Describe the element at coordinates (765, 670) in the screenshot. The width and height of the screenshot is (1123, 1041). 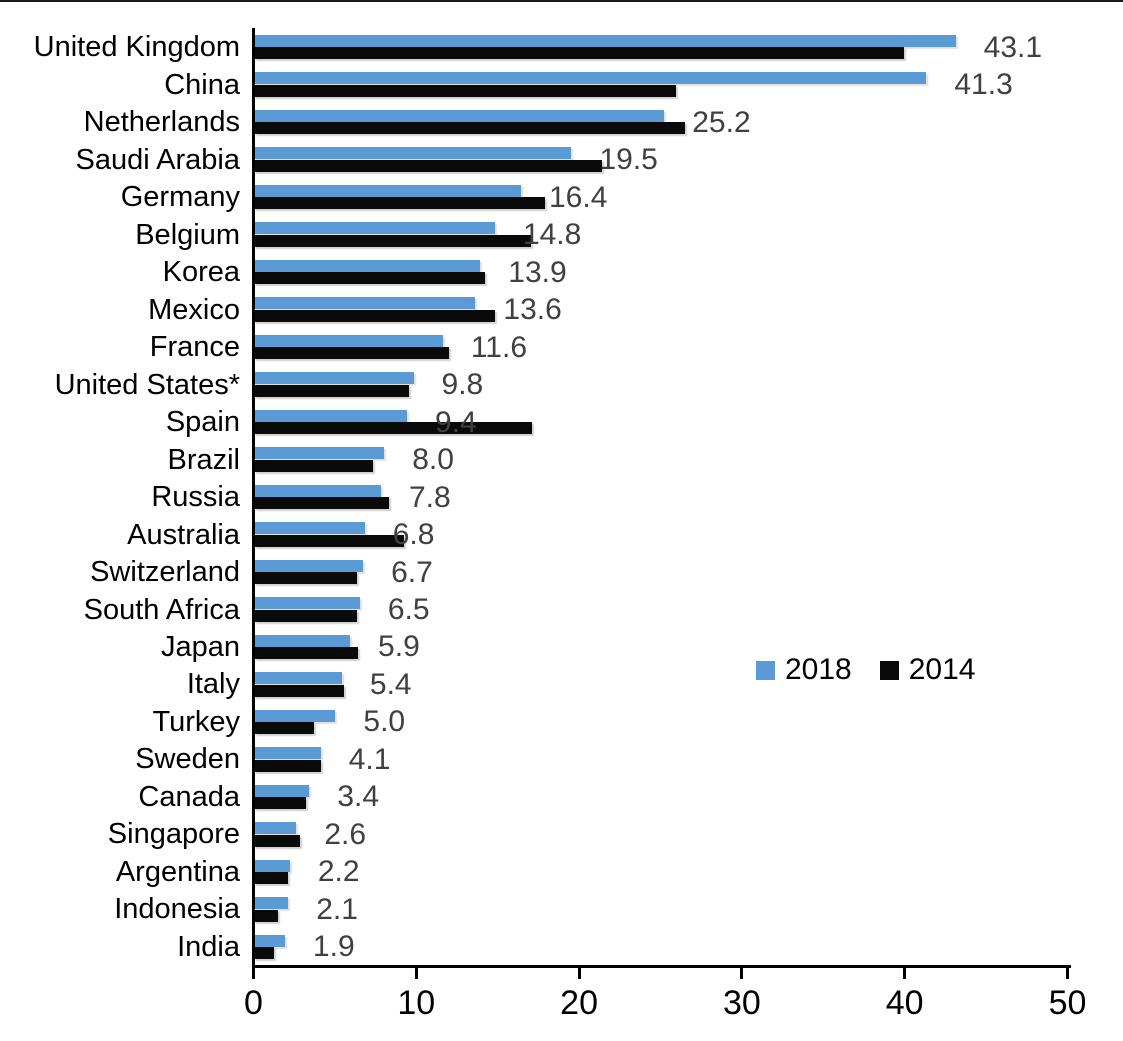
I see `legend-swatch-2018` at that location.